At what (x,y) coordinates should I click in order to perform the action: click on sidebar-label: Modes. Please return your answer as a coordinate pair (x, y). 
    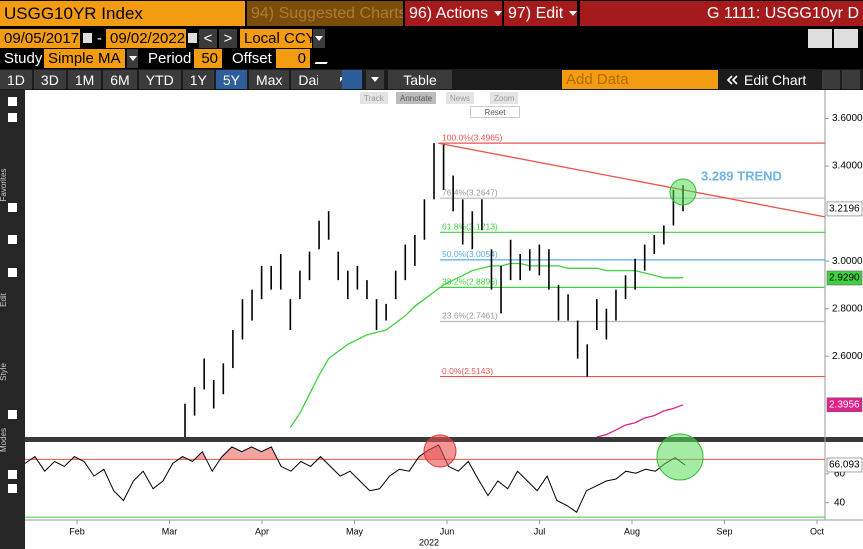
    Looking at the image, I should click on (4, 440).